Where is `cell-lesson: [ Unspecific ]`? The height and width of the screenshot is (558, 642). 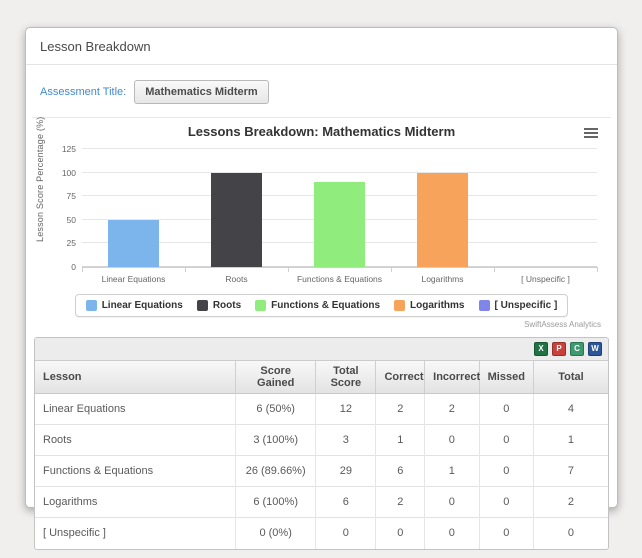 cell-lesson: [ Unspecific ] is located at coordinates (135, 533).